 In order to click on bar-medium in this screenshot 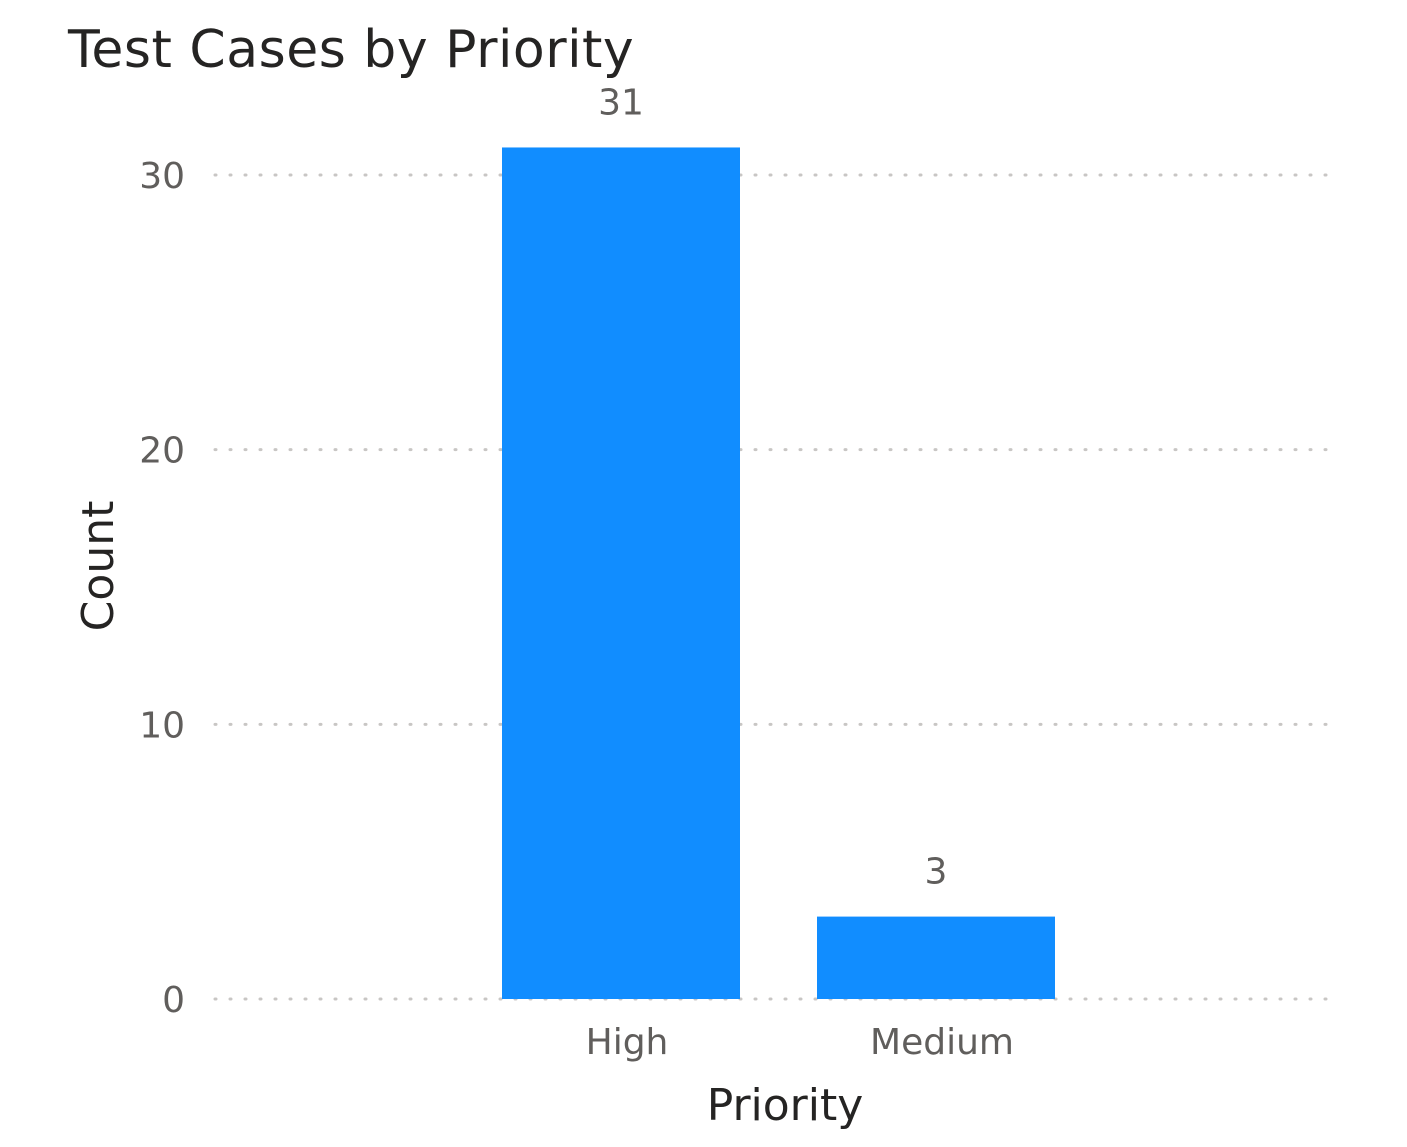, I will do `click(936, 957)`.